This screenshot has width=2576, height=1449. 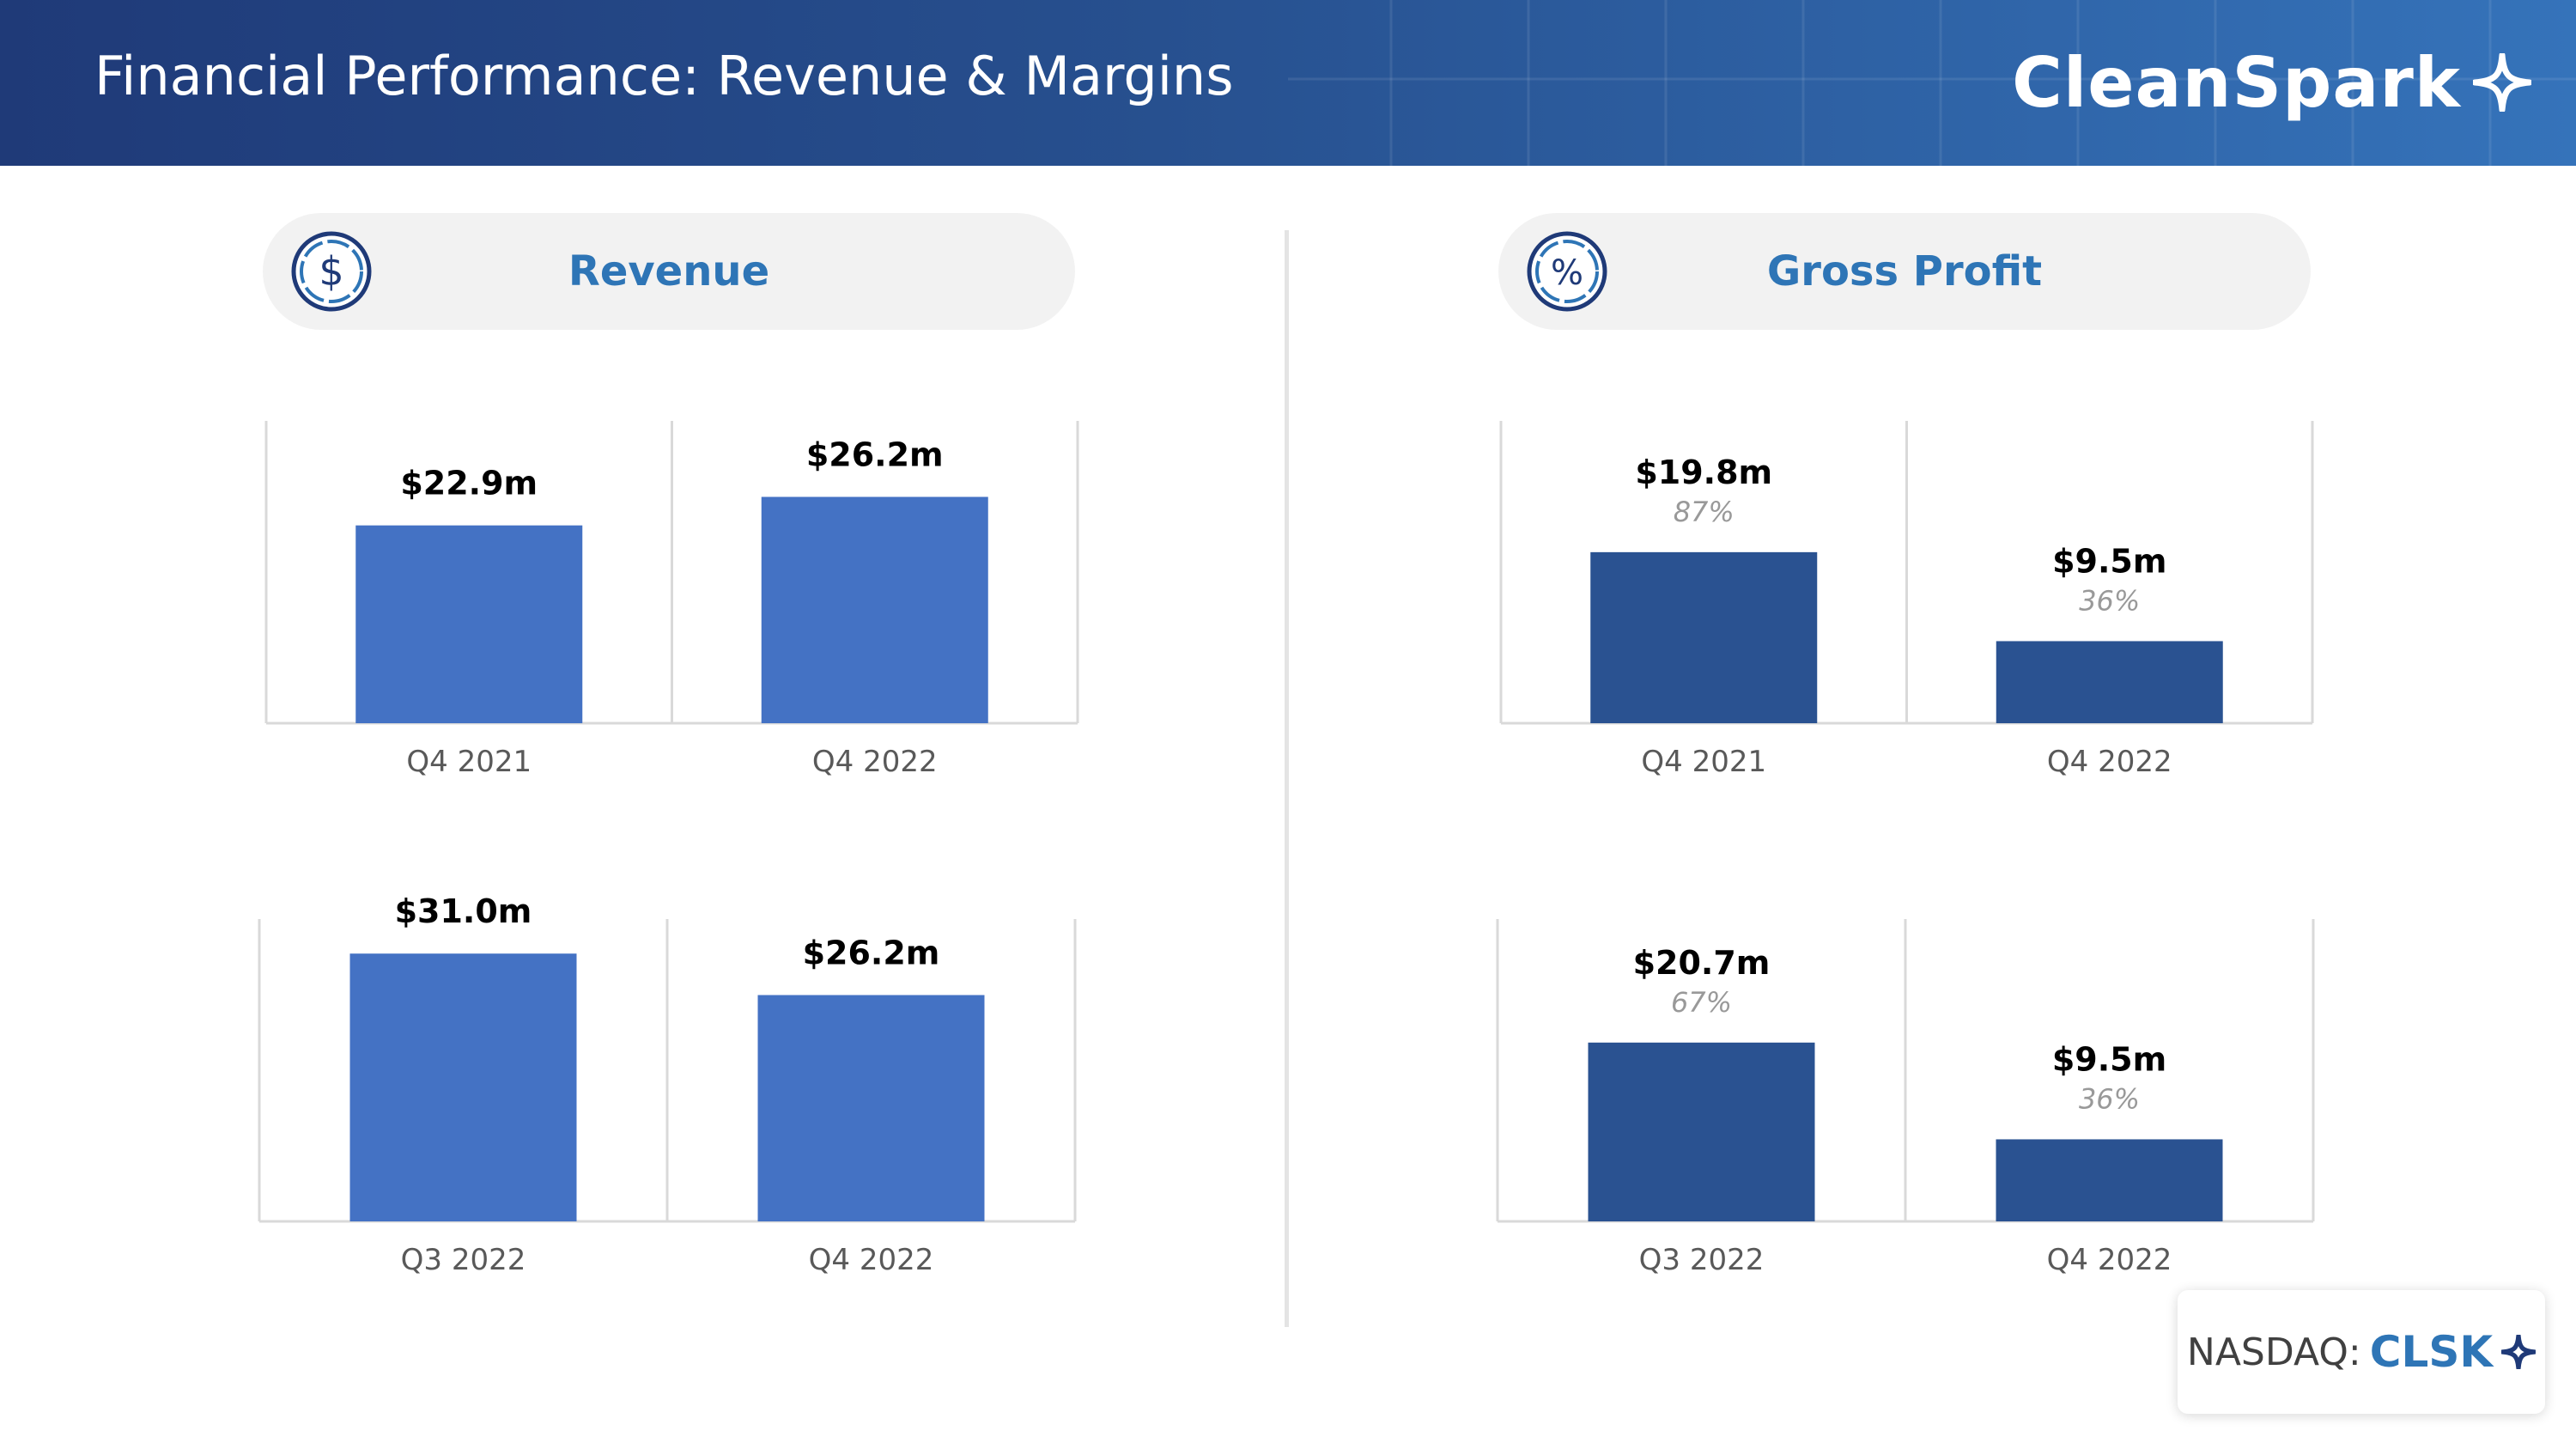 What do you see at coordinates (1287, 778) in the screenshot?
I see `section-divider` at bounding box center [1287, 778].